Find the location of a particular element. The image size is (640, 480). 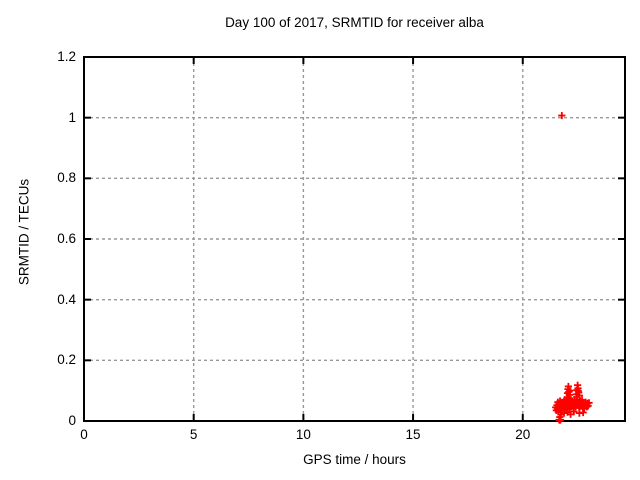

x-tick-label: 5 is located at coordinates (193, 434).